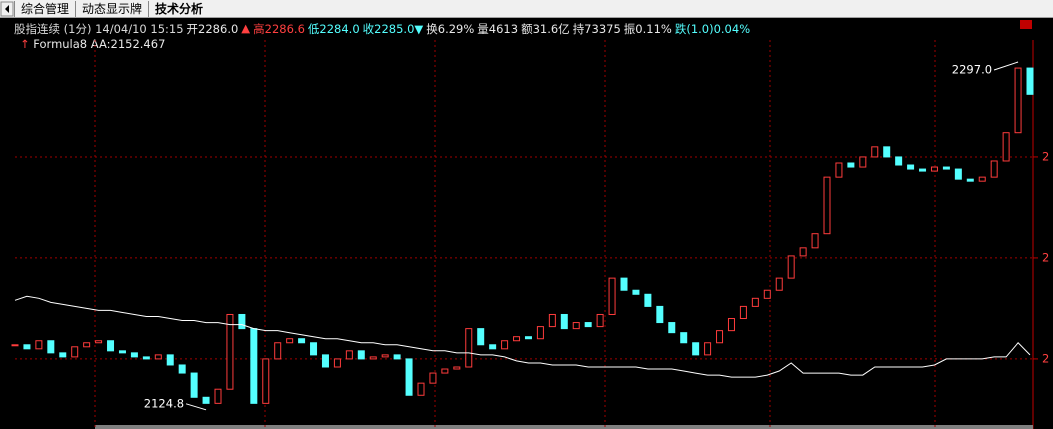  What do you see at coordinates (164, 403) in the screenshot?
I see `annotation-label: 2124.8` at bounding box center [164, 403].